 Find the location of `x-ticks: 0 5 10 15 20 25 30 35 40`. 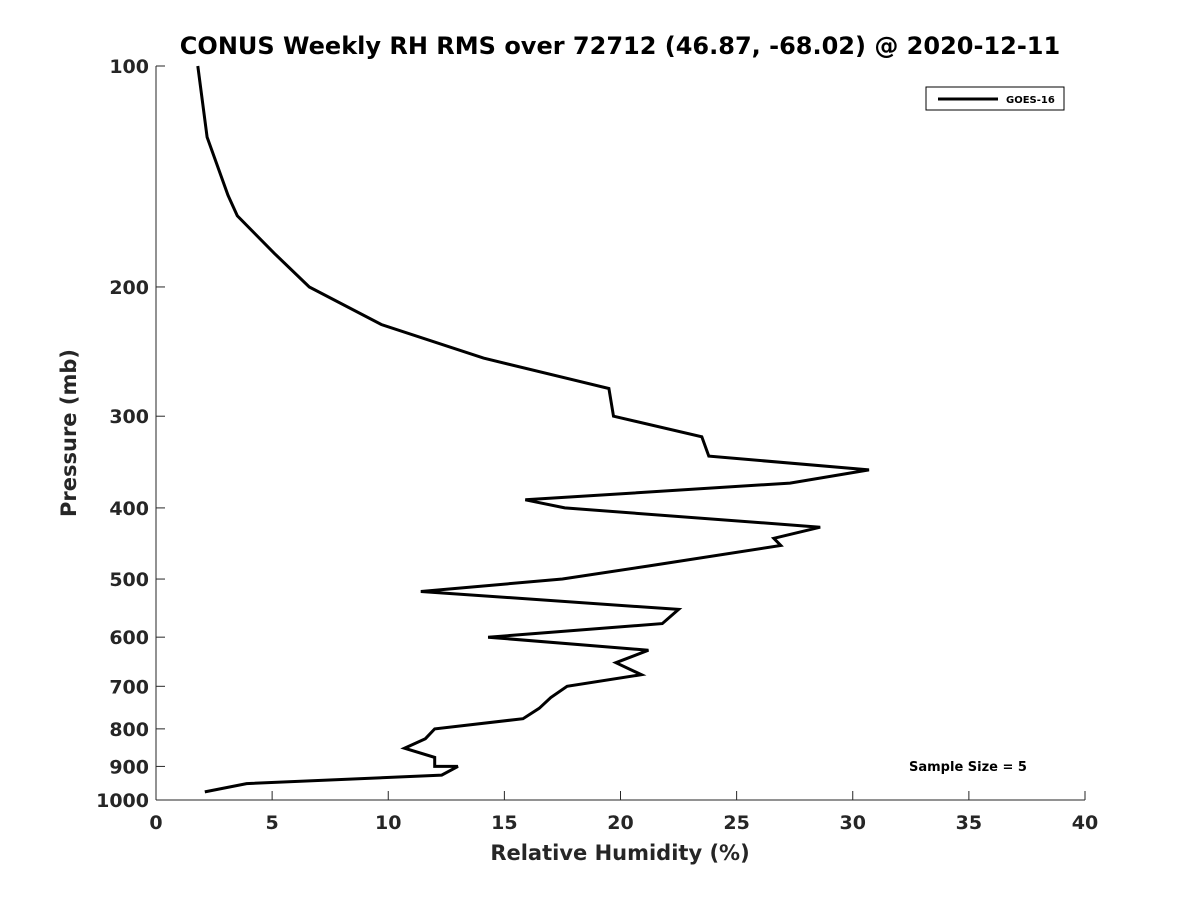

x-ticks: 0 5 10 15 20 25 30 35 40 is located at coordinates (623, 812).